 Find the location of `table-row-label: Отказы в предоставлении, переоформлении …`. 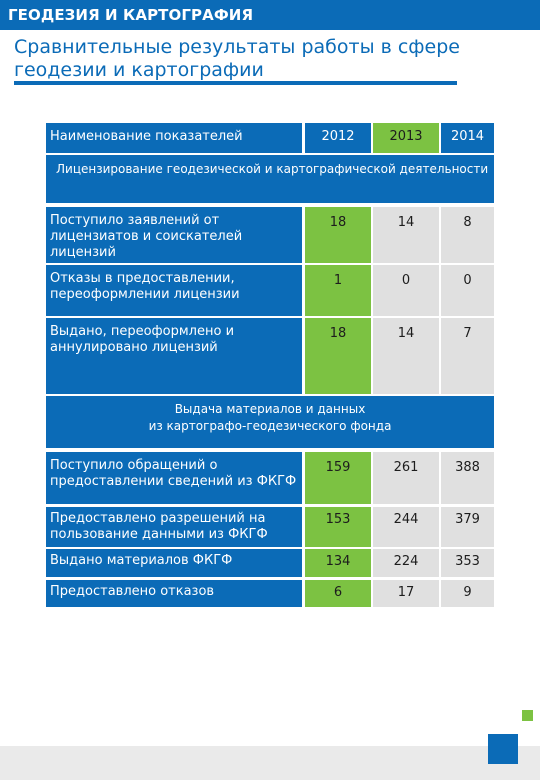

table-row-label: Отказы в предоставлении, переоформлении … is located at coordinates (174, 290).